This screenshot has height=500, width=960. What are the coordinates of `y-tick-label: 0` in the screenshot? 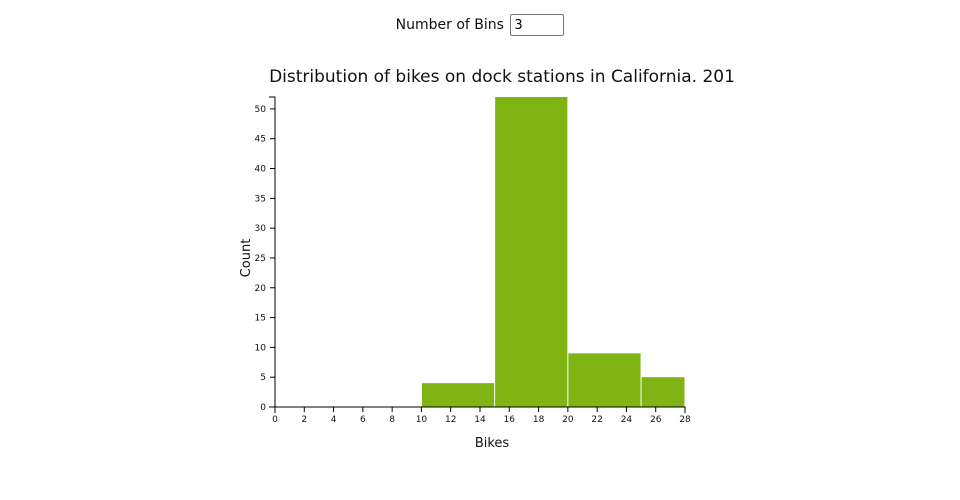 It's located at (263, 408).